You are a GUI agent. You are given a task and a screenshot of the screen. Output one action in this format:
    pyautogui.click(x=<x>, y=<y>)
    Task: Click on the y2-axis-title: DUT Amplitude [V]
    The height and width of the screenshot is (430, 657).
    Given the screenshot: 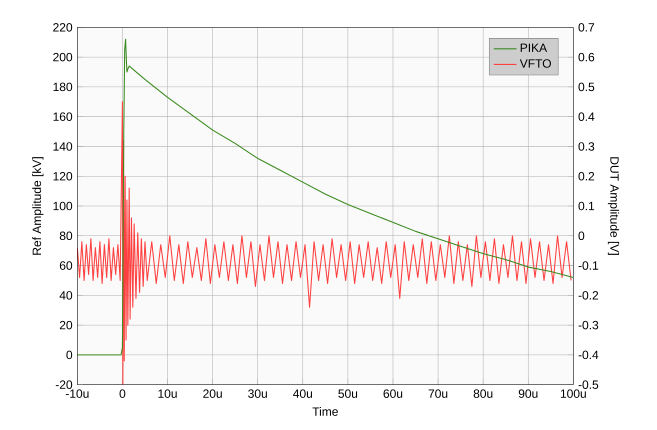 What is the action you would take?
    pyautogui.click(x=614, y=206)
    